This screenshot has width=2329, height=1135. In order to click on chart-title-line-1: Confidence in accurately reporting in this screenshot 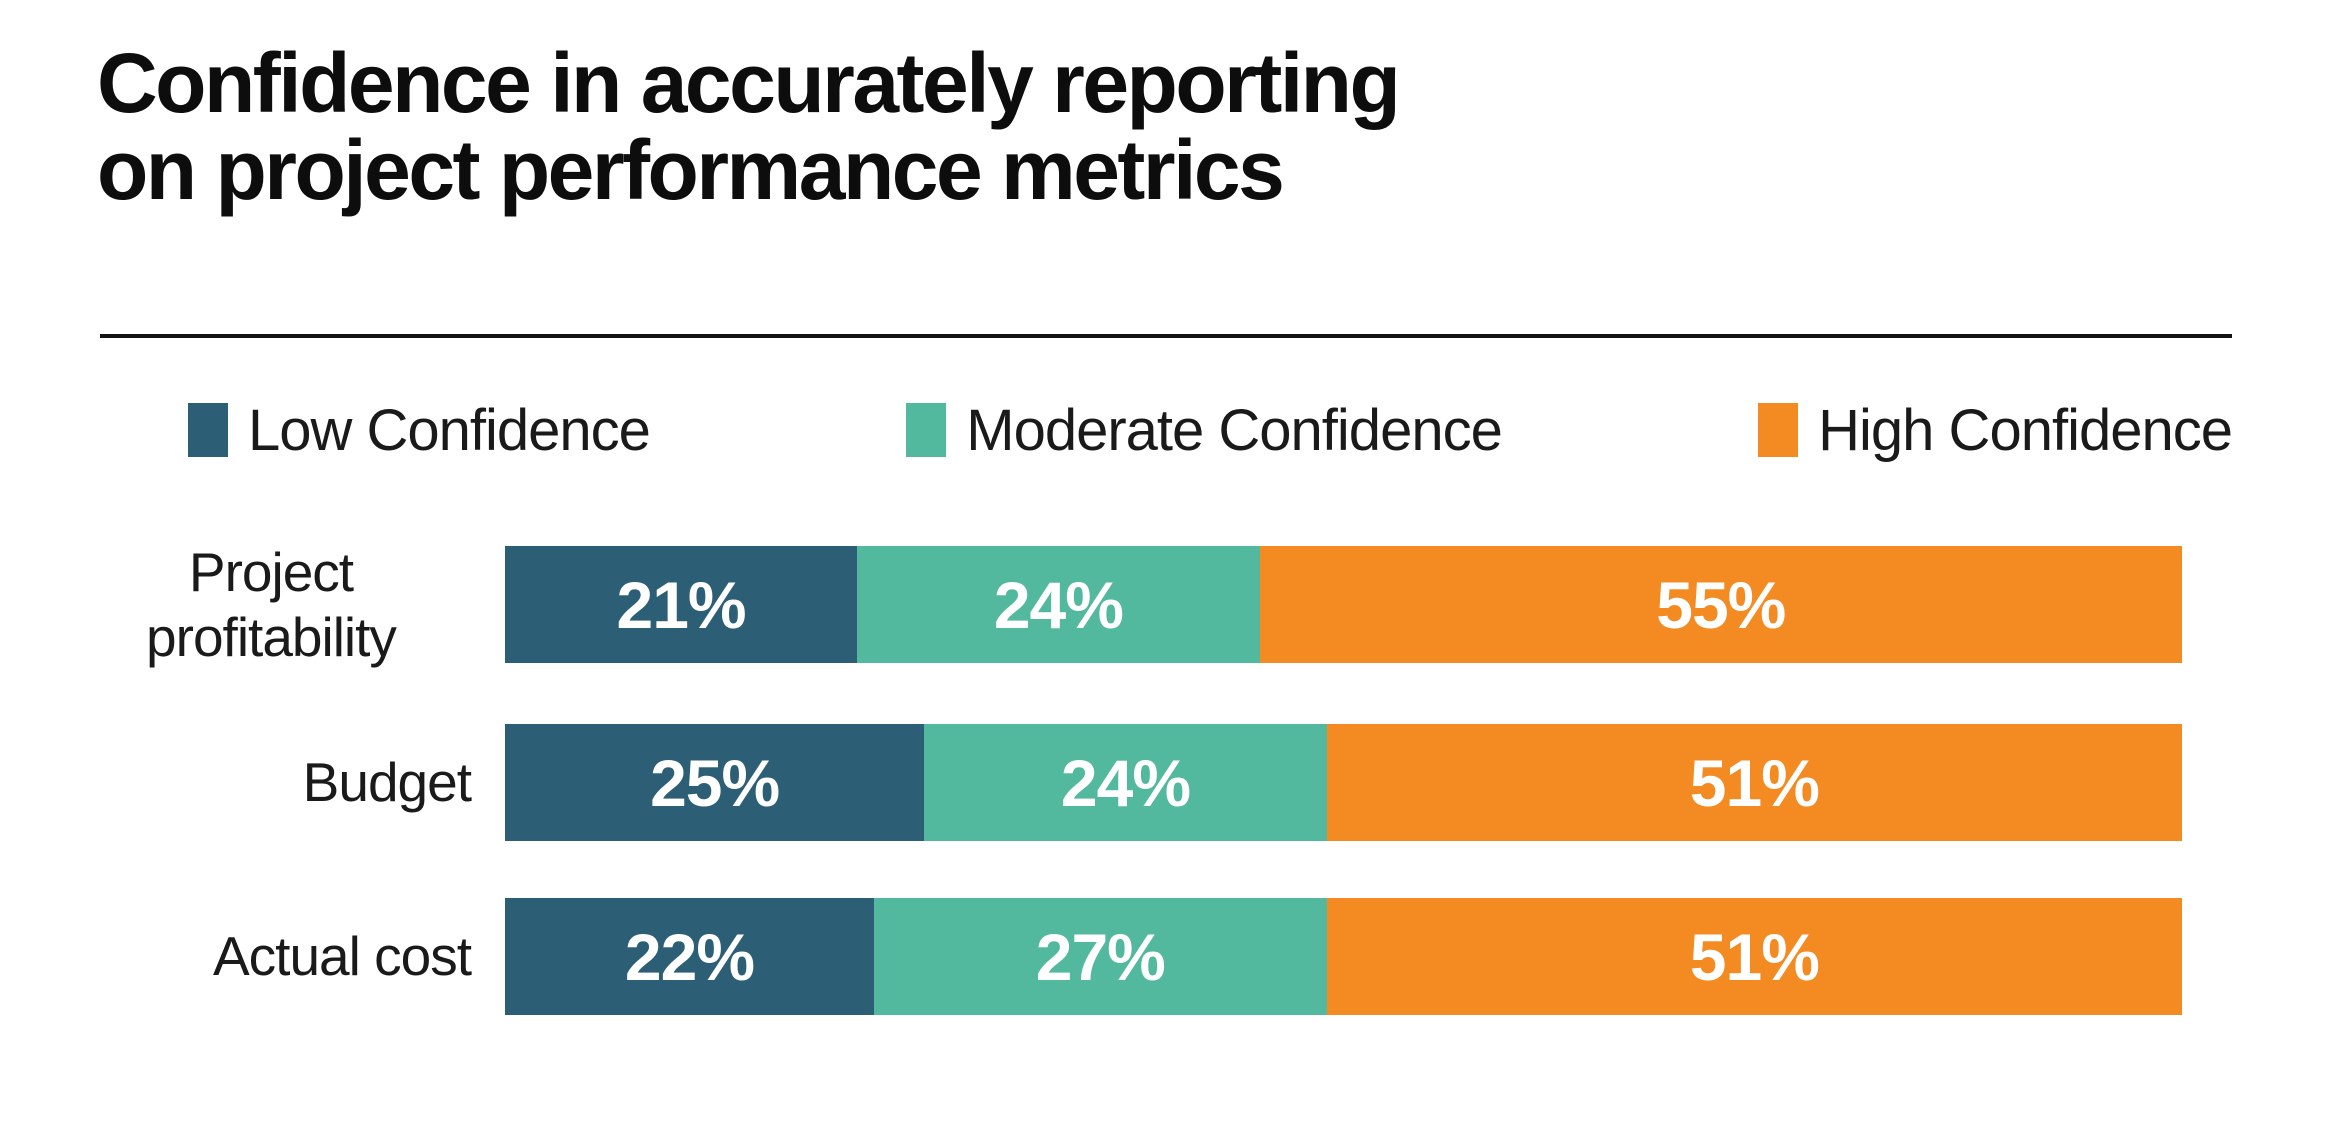, I will do `click(749, 83)`.